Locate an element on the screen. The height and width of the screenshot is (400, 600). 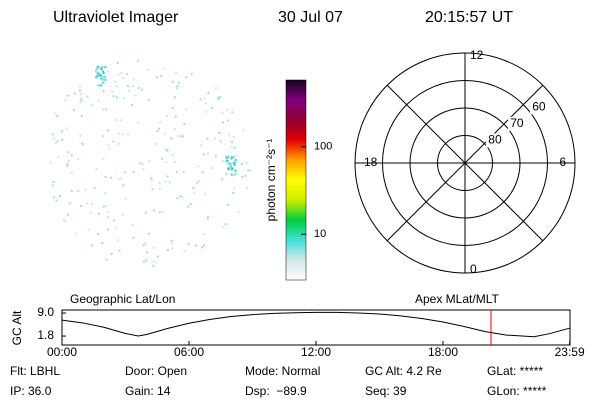
ring-label: 80 is located at coordinates (495, 140).